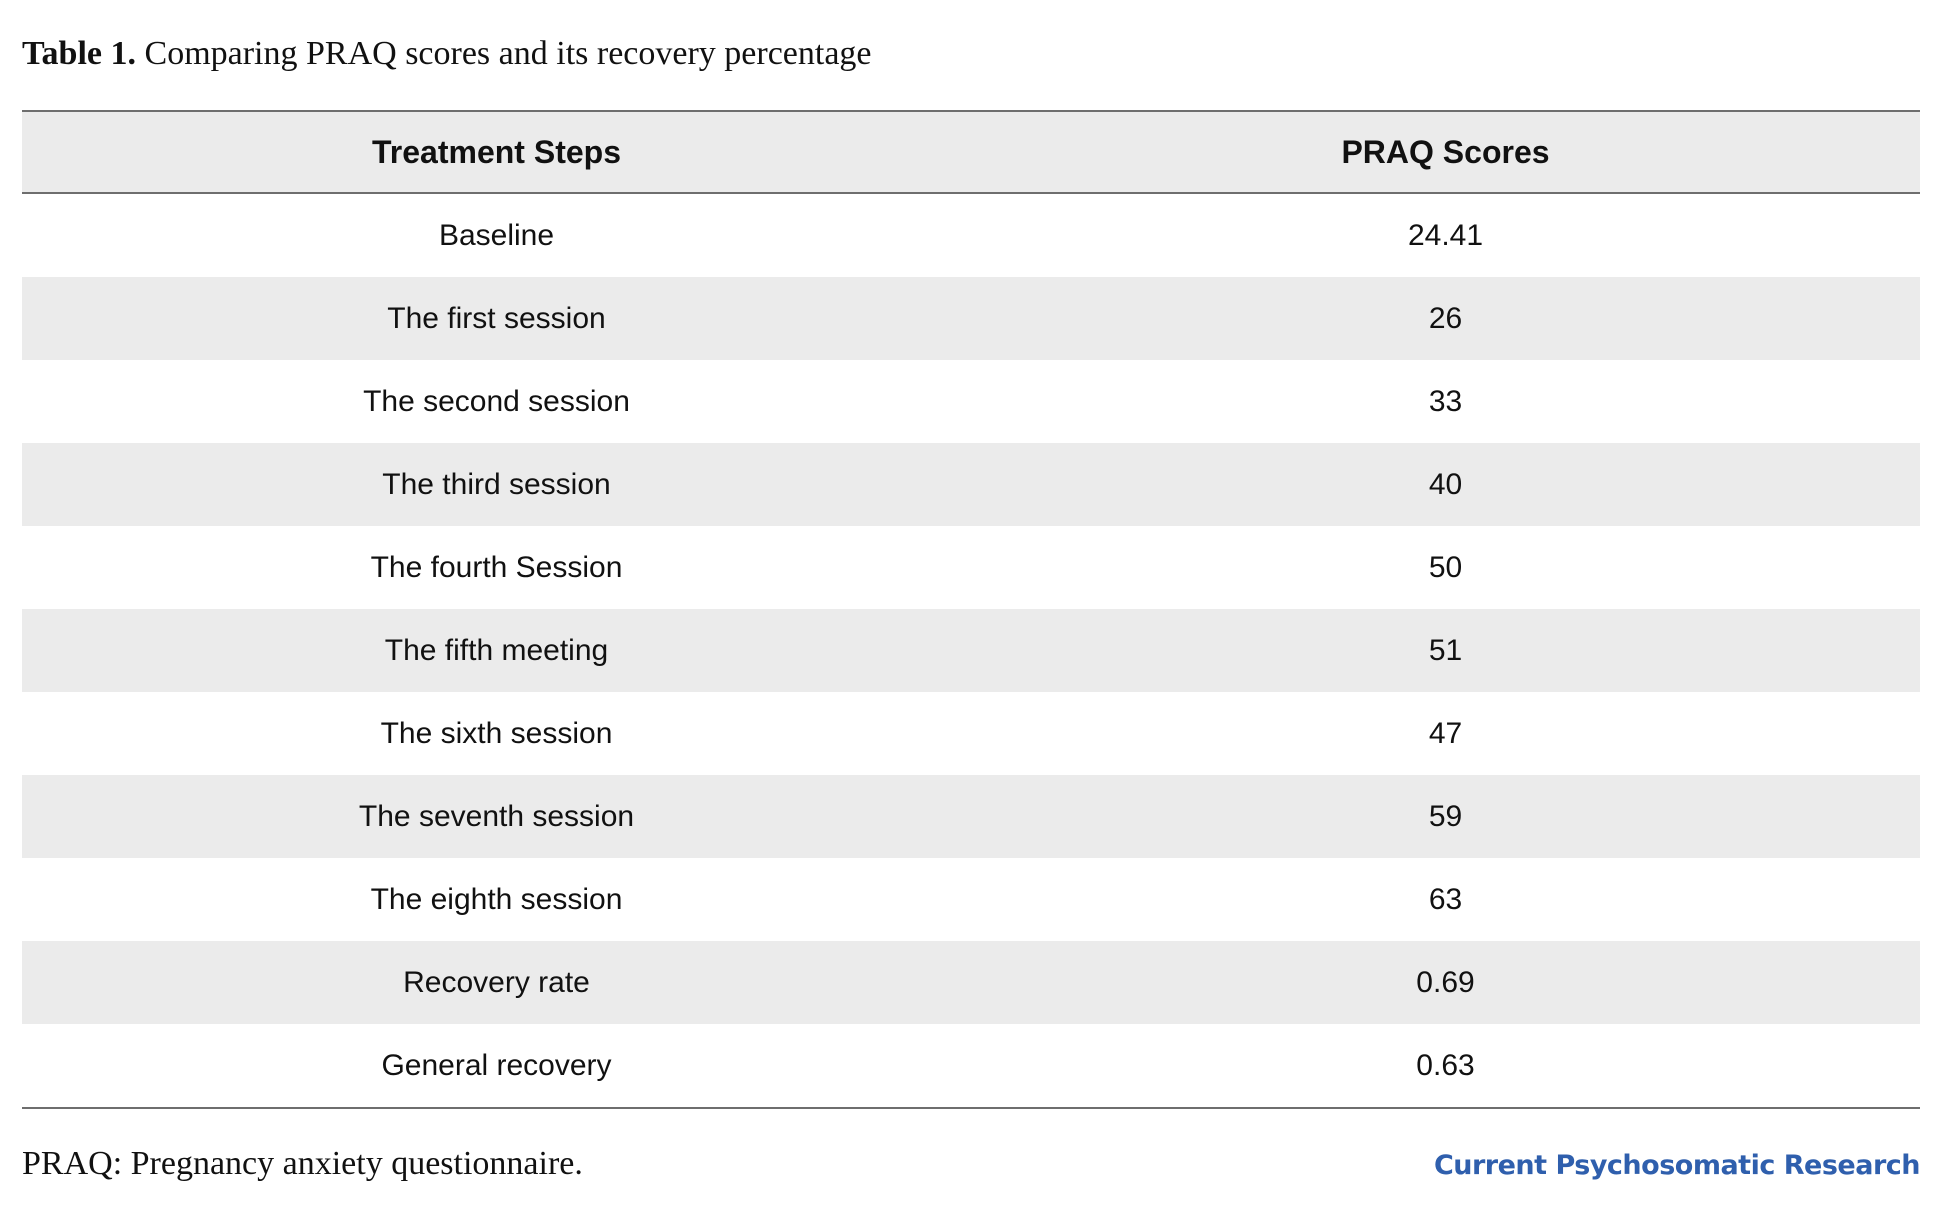 This screenshot has width=1939, height=1228. What do you see at coordinates (79, 53) in the screenshot?
I see `caption-label: Table 1.` at bounding box center [79, 53].